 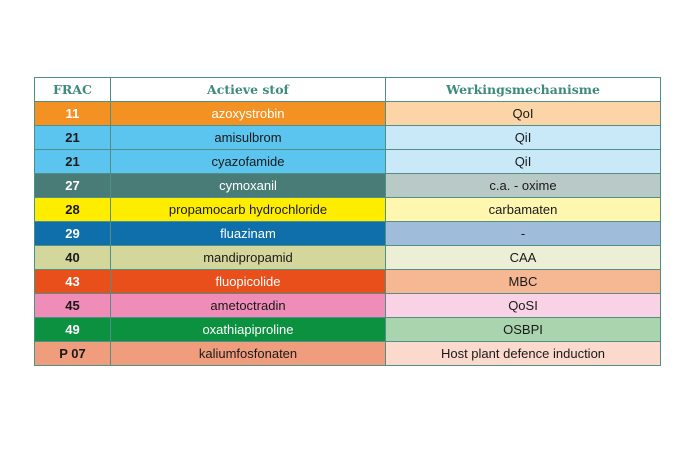 I want to click on table-row: 28 propamocarb hydrochloride carbamaten, so click(x=347, y=209).